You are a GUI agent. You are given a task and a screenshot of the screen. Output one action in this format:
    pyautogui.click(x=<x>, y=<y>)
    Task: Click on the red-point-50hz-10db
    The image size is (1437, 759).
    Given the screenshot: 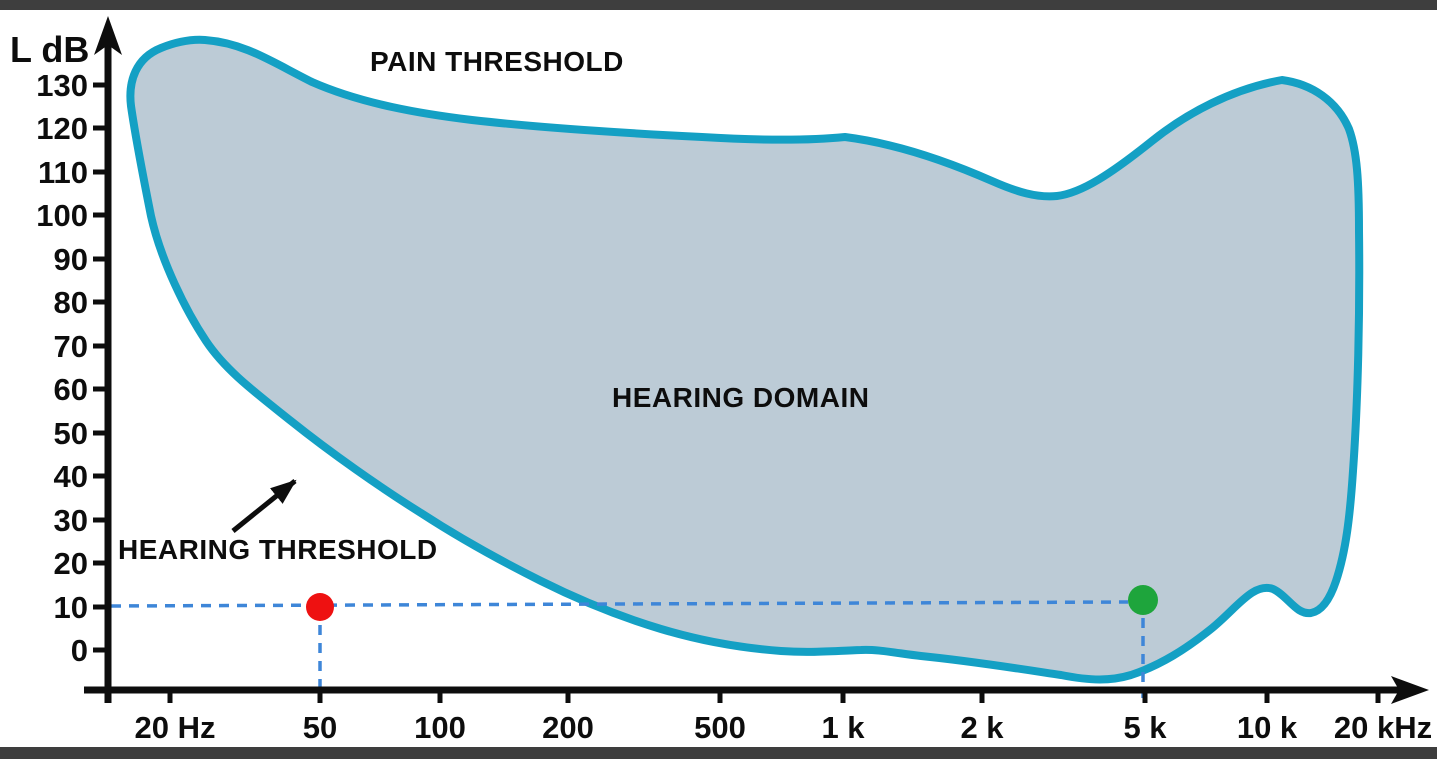 What is the action you would take?
    pyautogui.click(x=320, y=607)
    